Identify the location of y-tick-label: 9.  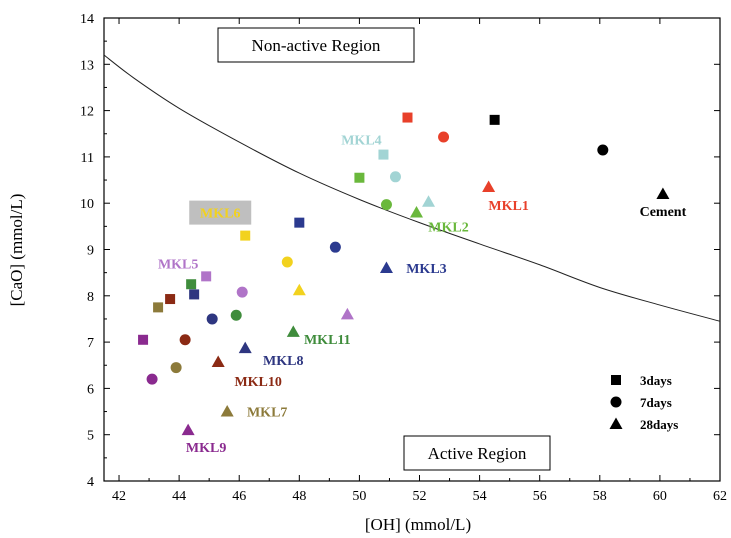
(90, 251).